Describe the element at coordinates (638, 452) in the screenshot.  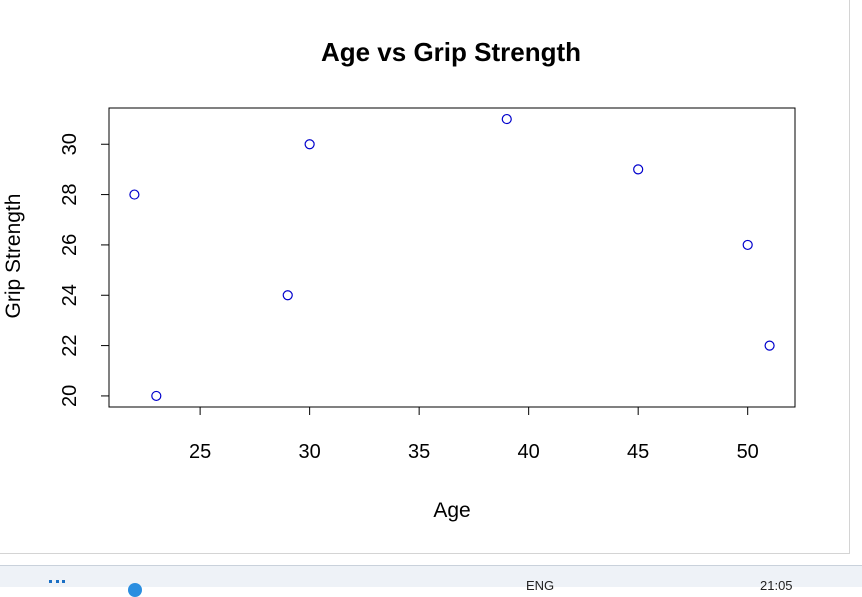
I see `x-tick-label: 45` at that location.